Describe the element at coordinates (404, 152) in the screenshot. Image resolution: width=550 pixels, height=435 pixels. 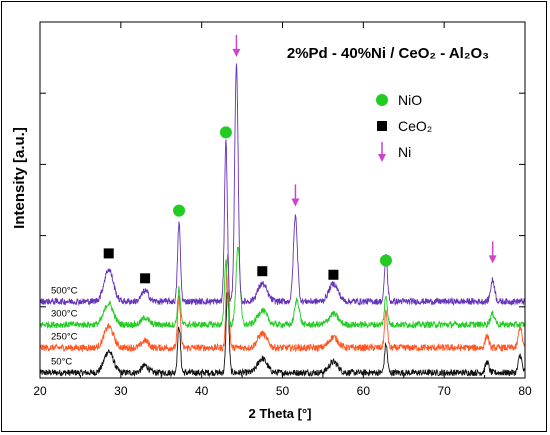
I see `legend-label: Ni` at that location.